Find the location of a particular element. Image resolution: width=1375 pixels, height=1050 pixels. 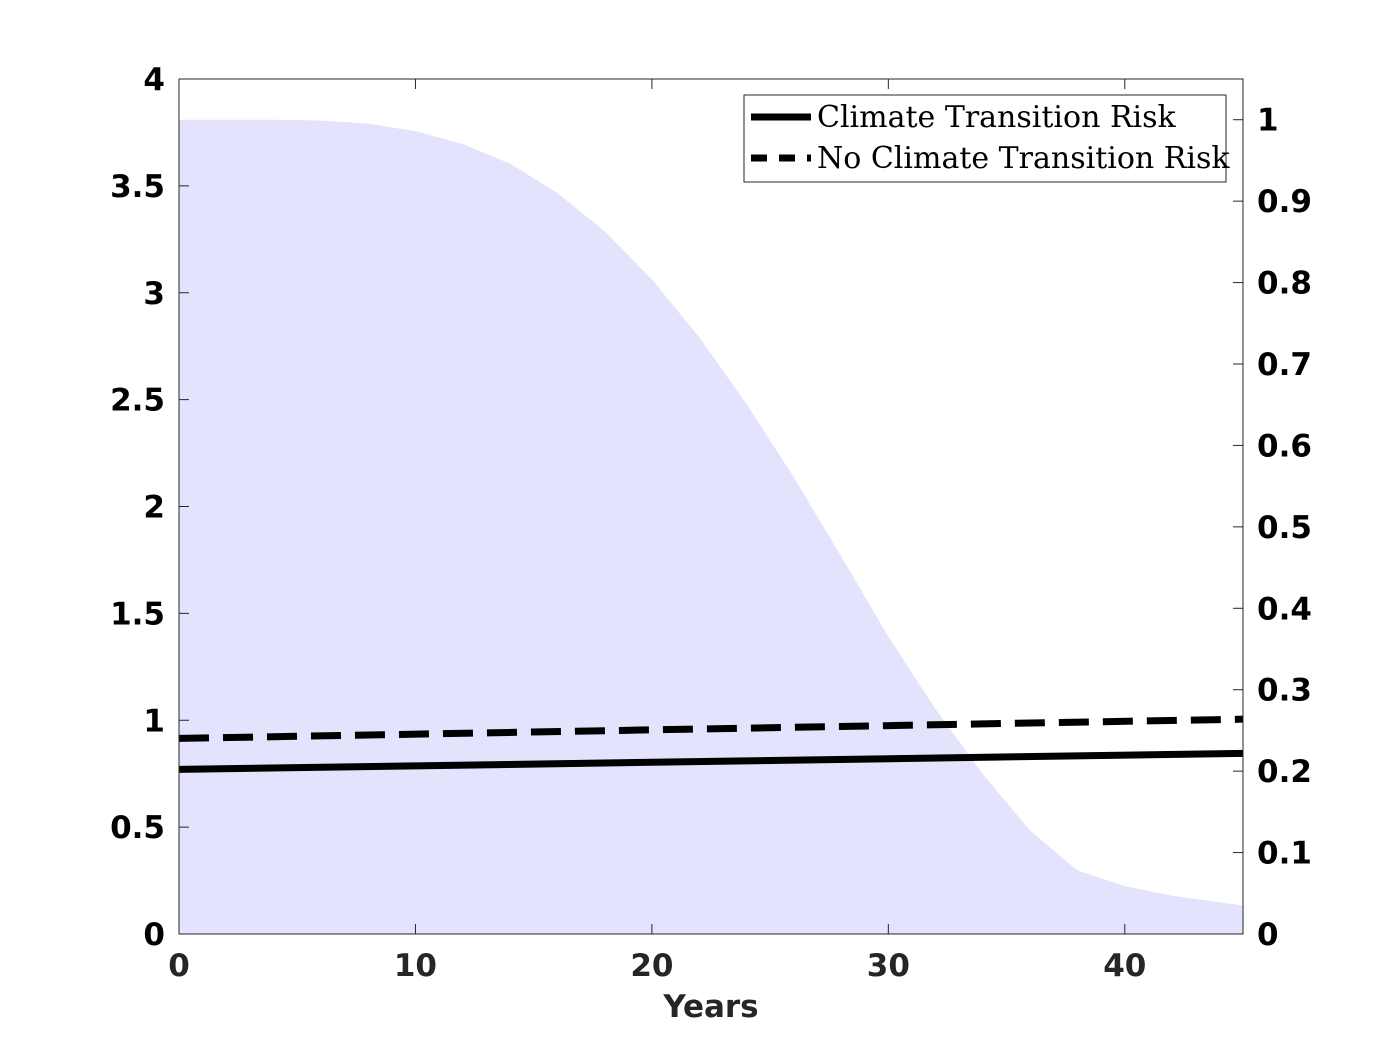

y-tick-label: 2 is located at coordinates (154, 508).